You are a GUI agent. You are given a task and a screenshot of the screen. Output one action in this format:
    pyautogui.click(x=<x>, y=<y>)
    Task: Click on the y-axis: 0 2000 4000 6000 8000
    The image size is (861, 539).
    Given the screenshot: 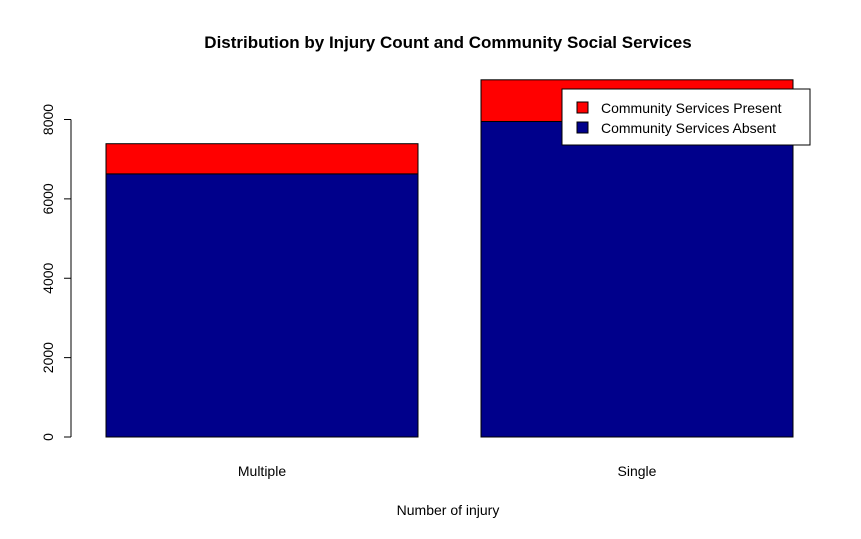 What is the action you would take?
    pyautogui.click(x=56, y=272)
    